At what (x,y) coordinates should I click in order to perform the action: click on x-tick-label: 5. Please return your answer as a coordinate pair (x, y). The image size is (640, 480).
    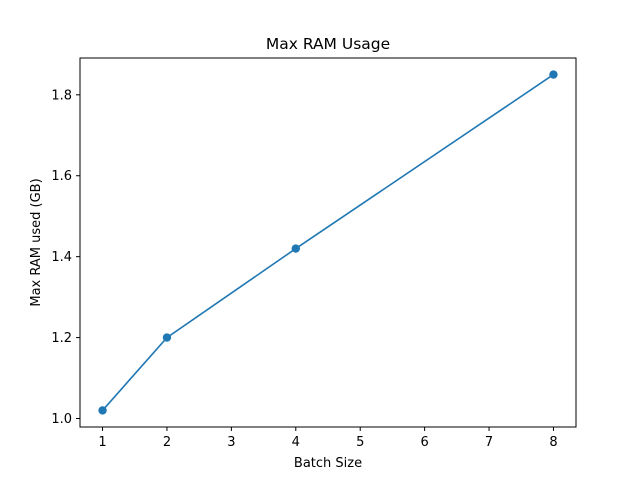
    Looking at the image, I should click on (360, 442).